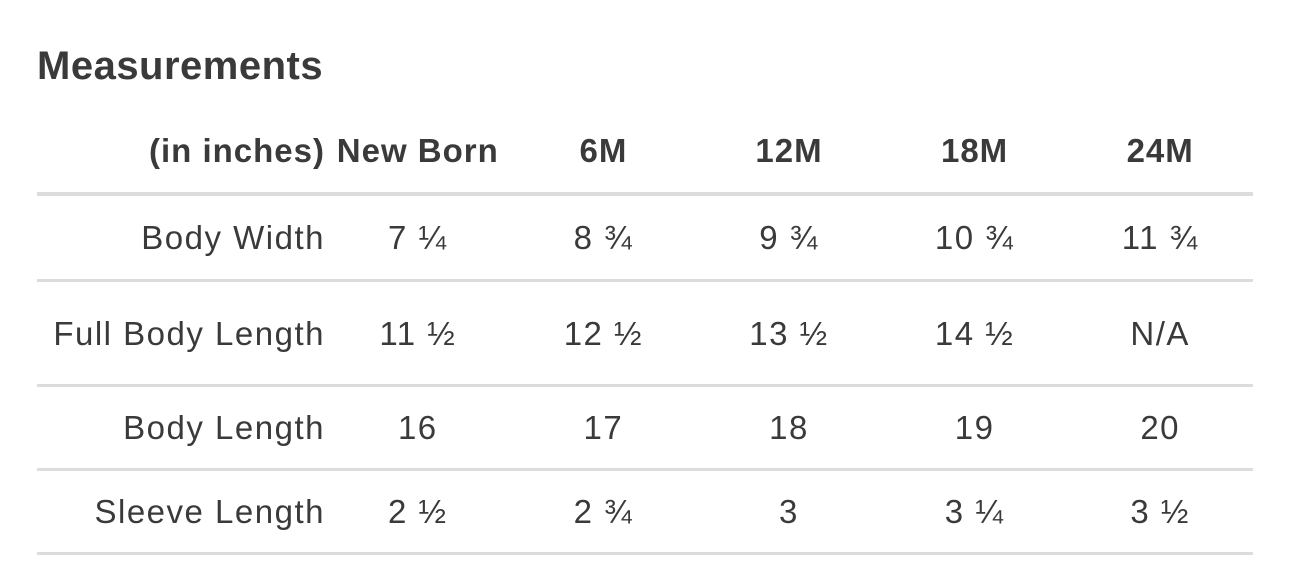  Describe the element at coordinates (603, 153) in the screenshot. I see `column-header-6m: 6M` at that location.